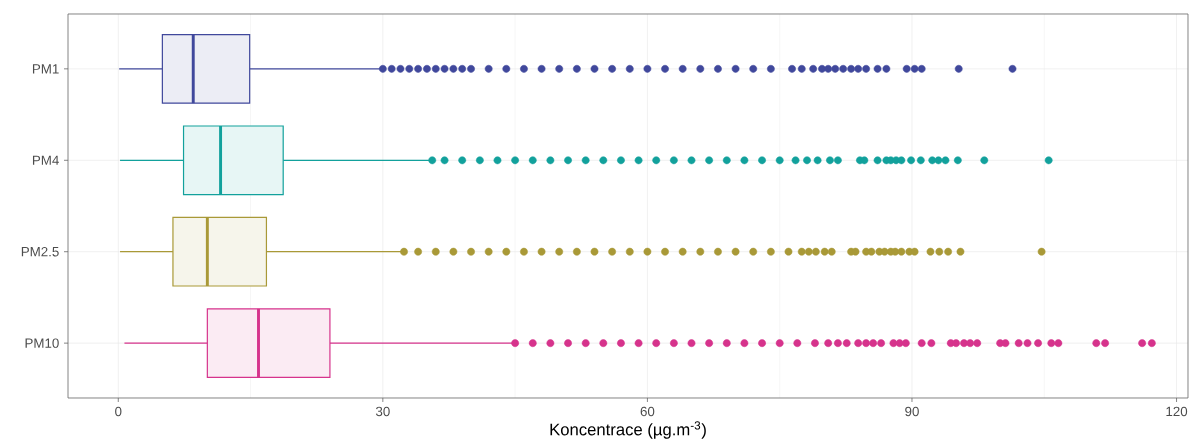 Image resolution: width=1192 pixels, height=448 pixels. Describe the element at coordinates (912, 411) in the screenshot. I see `x-tick-label: 90` at that location.